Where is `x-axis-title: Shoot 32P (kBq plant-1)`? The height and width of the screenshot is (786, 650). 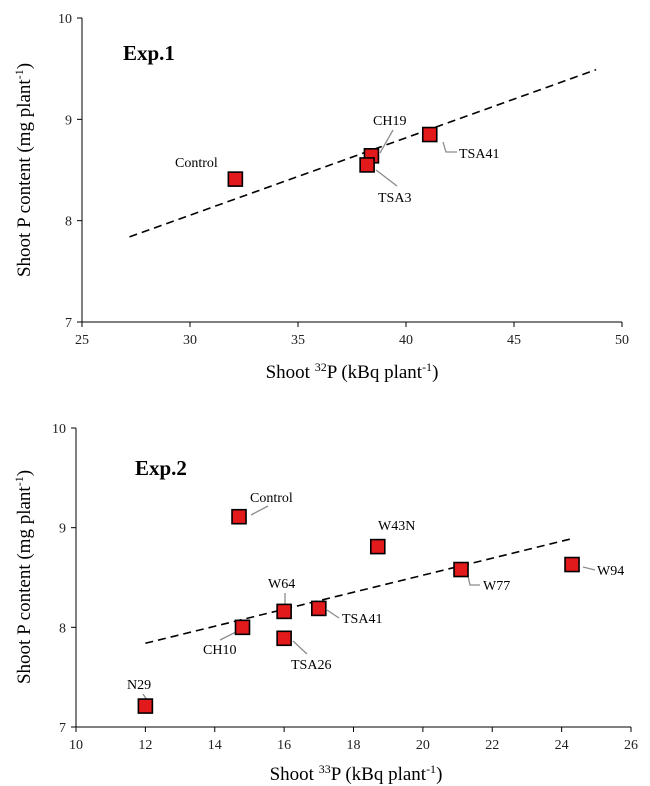 x-axis-title: Shoot 32P (kBq plant-1) is located at coordinates (352, 371).